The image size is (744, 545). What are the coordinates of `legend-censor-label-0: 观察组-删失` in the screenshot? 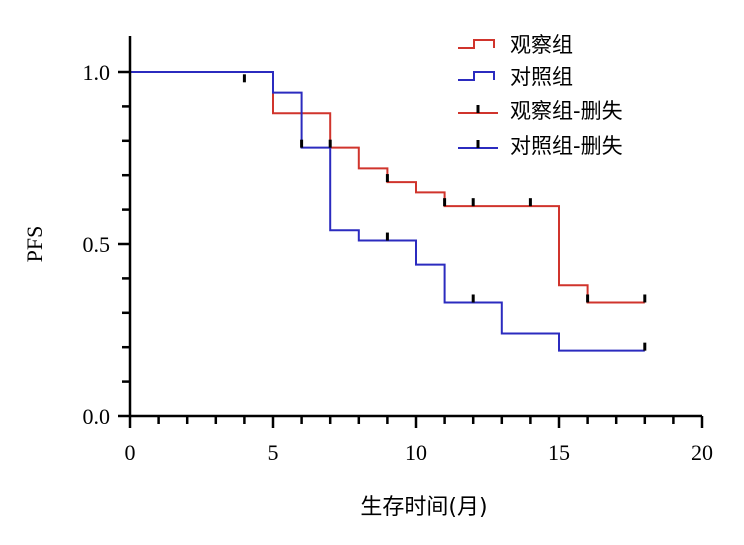 It's located at (566, 111).